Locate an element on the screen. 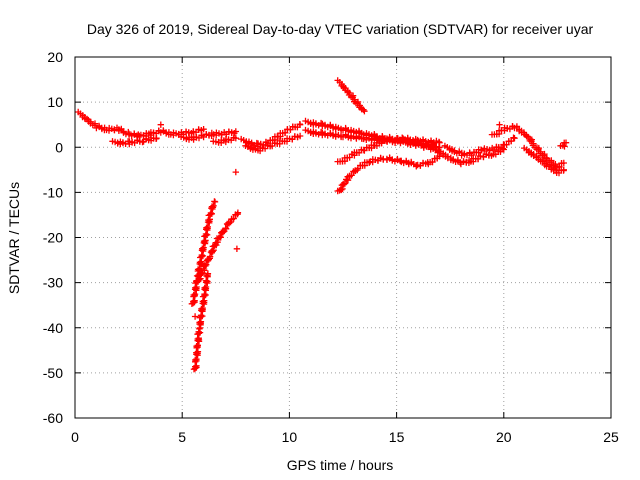  y-axis-label: SDTVAR / TECUs is located at coordinates (14, 238).